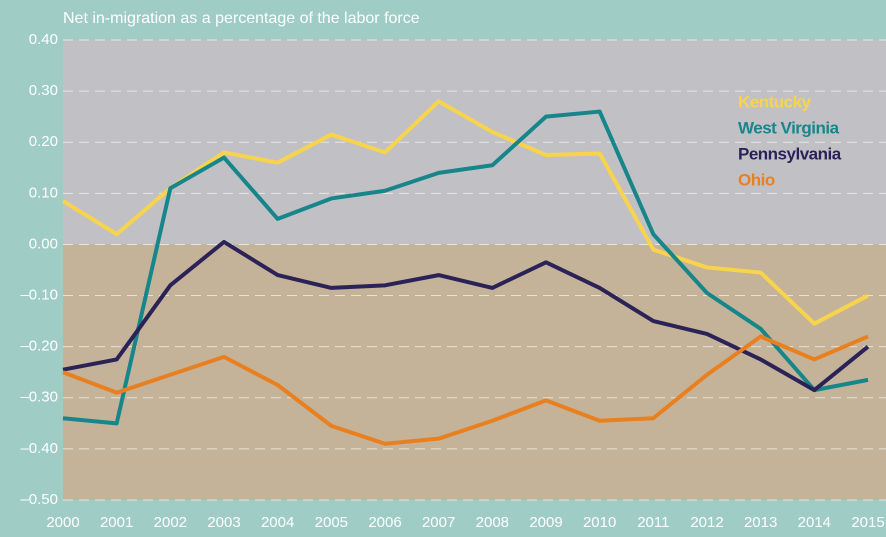 The height and width of the screenshot is (537, 886). I want to click on y-tick-label: –0.20, so click(39, 346).